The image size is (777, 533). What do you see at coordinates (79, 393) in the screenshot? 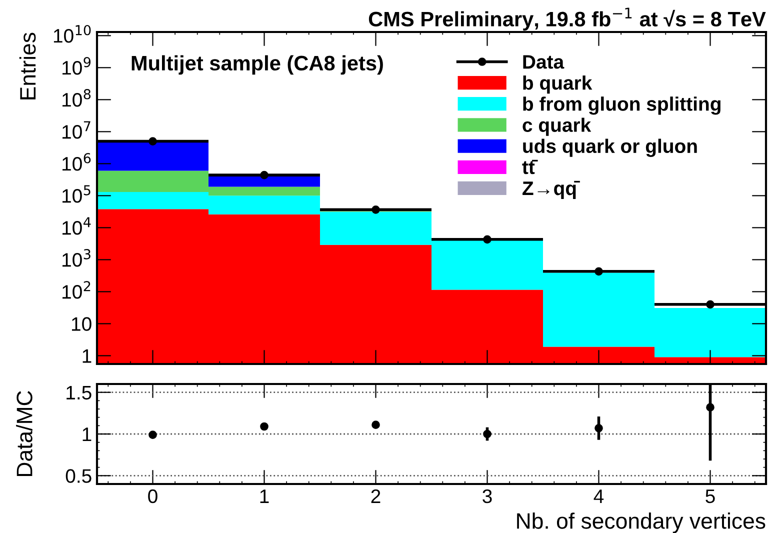
I see `y-tick-label: 1.5` at bounding box center [79, 393].